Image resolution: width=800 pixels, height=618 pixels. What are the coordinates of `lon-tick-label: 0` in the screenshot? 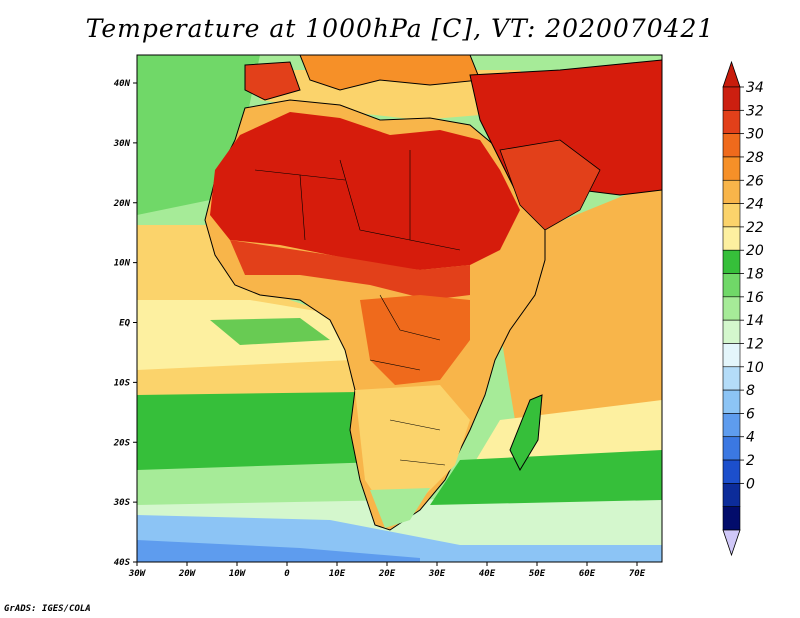 It's located at (287, 574).